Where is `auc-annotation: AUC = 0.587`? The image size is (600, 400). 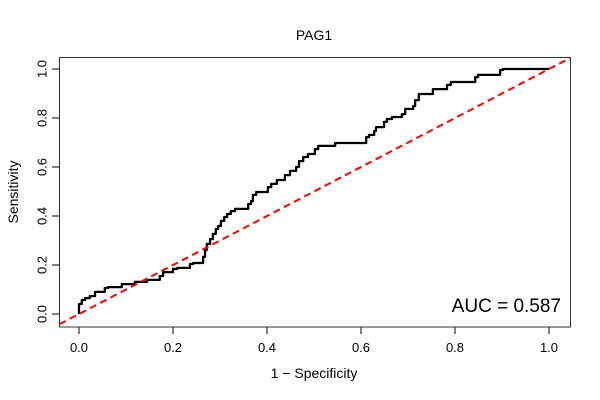 auc-annotation: AUC = 0.587 is located at coordinates (506, 306).